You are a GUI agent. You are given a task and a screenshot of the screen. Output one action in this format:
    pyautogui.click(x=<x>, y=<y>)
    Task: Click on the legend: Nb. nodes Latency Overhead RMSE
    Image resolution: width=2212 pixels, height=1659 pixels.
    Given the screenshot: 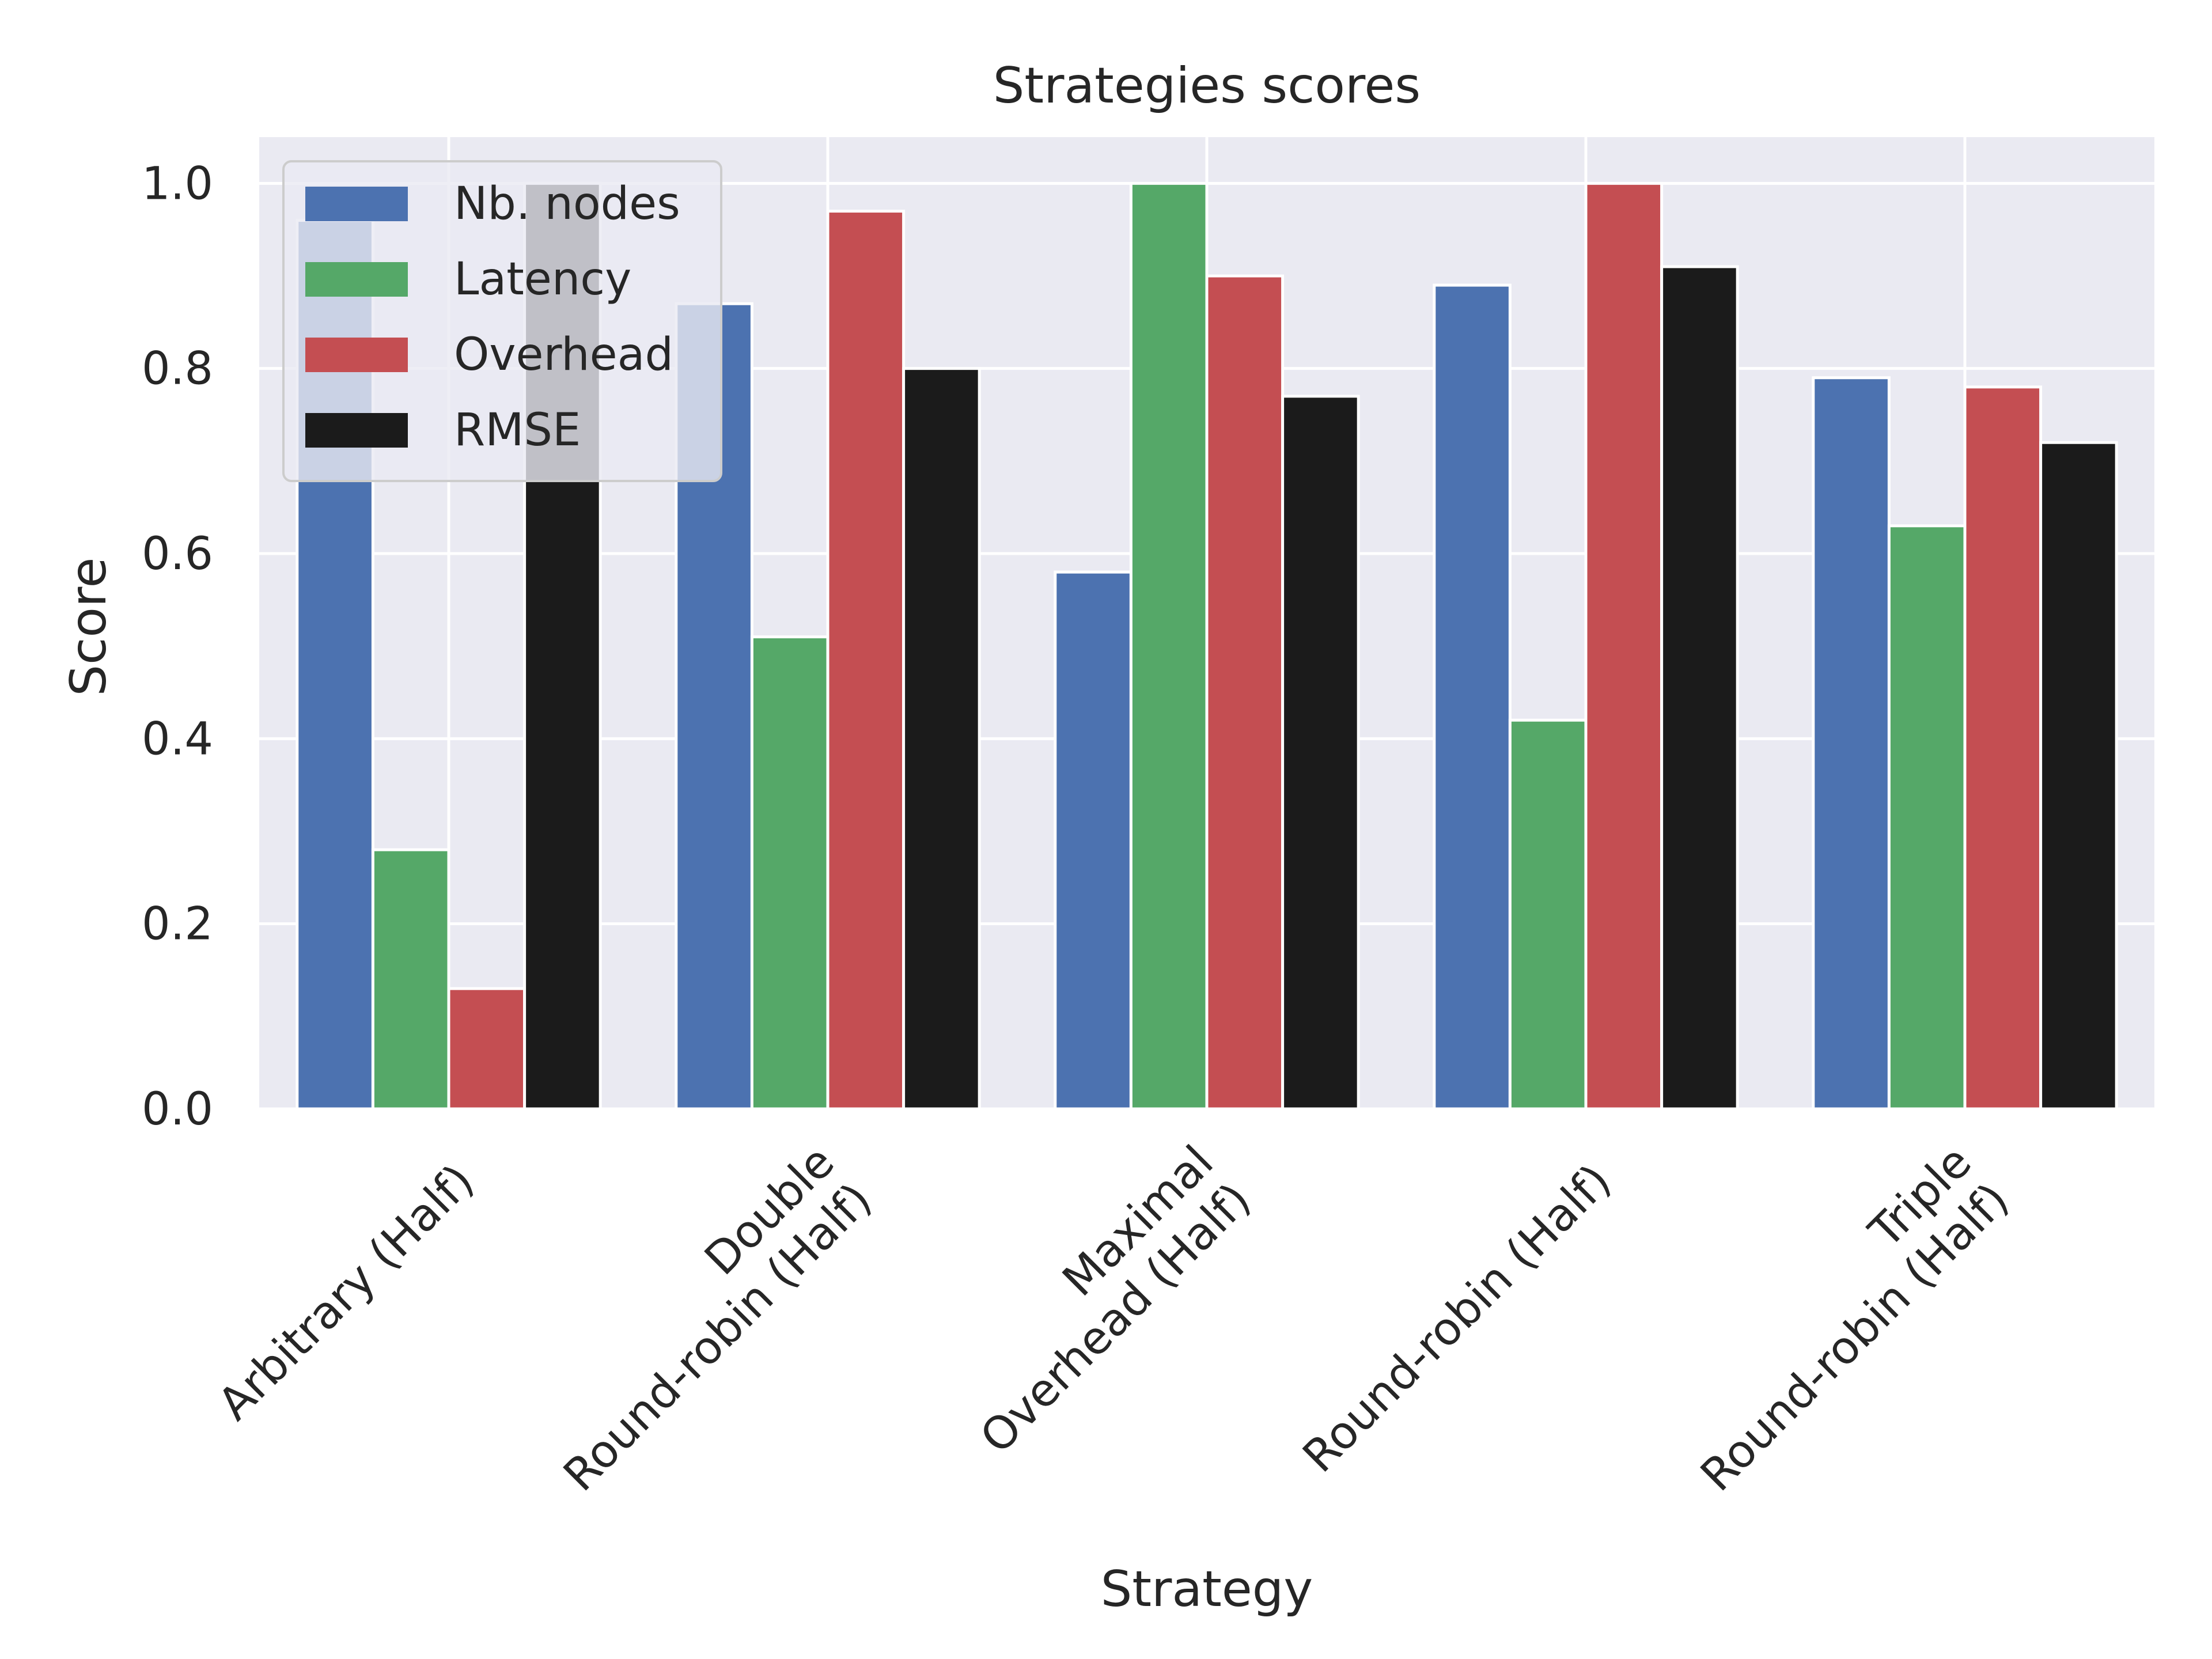 What is the action you would take?
    pyautogui.click(x=502, y=321)
    